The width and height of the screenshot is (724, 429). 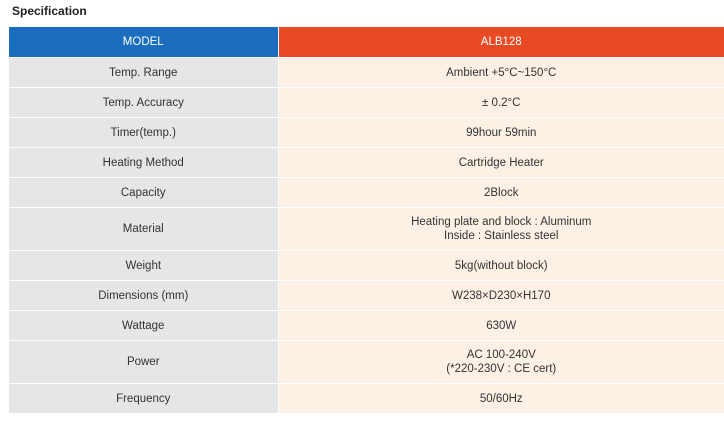 What do you see at coordinates (144, 295) in the screenshot?
I see `row-label-dimensions: Dimensions (mm)` at bounding box center [144, 295].